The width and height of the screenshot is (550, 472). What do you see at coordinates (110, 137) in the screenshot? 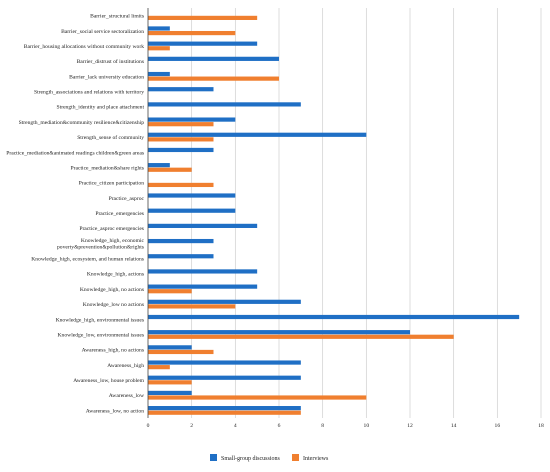
I see `category-label: Strength_sense of community` at bounding box center [110, 137].